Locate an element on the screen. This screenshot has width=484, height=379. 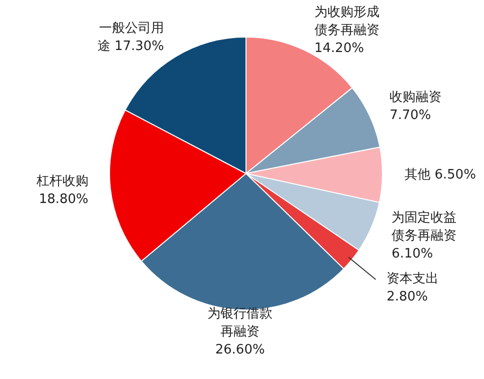
slice-label: 杠杆收购 is located at coordinates (61, 181).